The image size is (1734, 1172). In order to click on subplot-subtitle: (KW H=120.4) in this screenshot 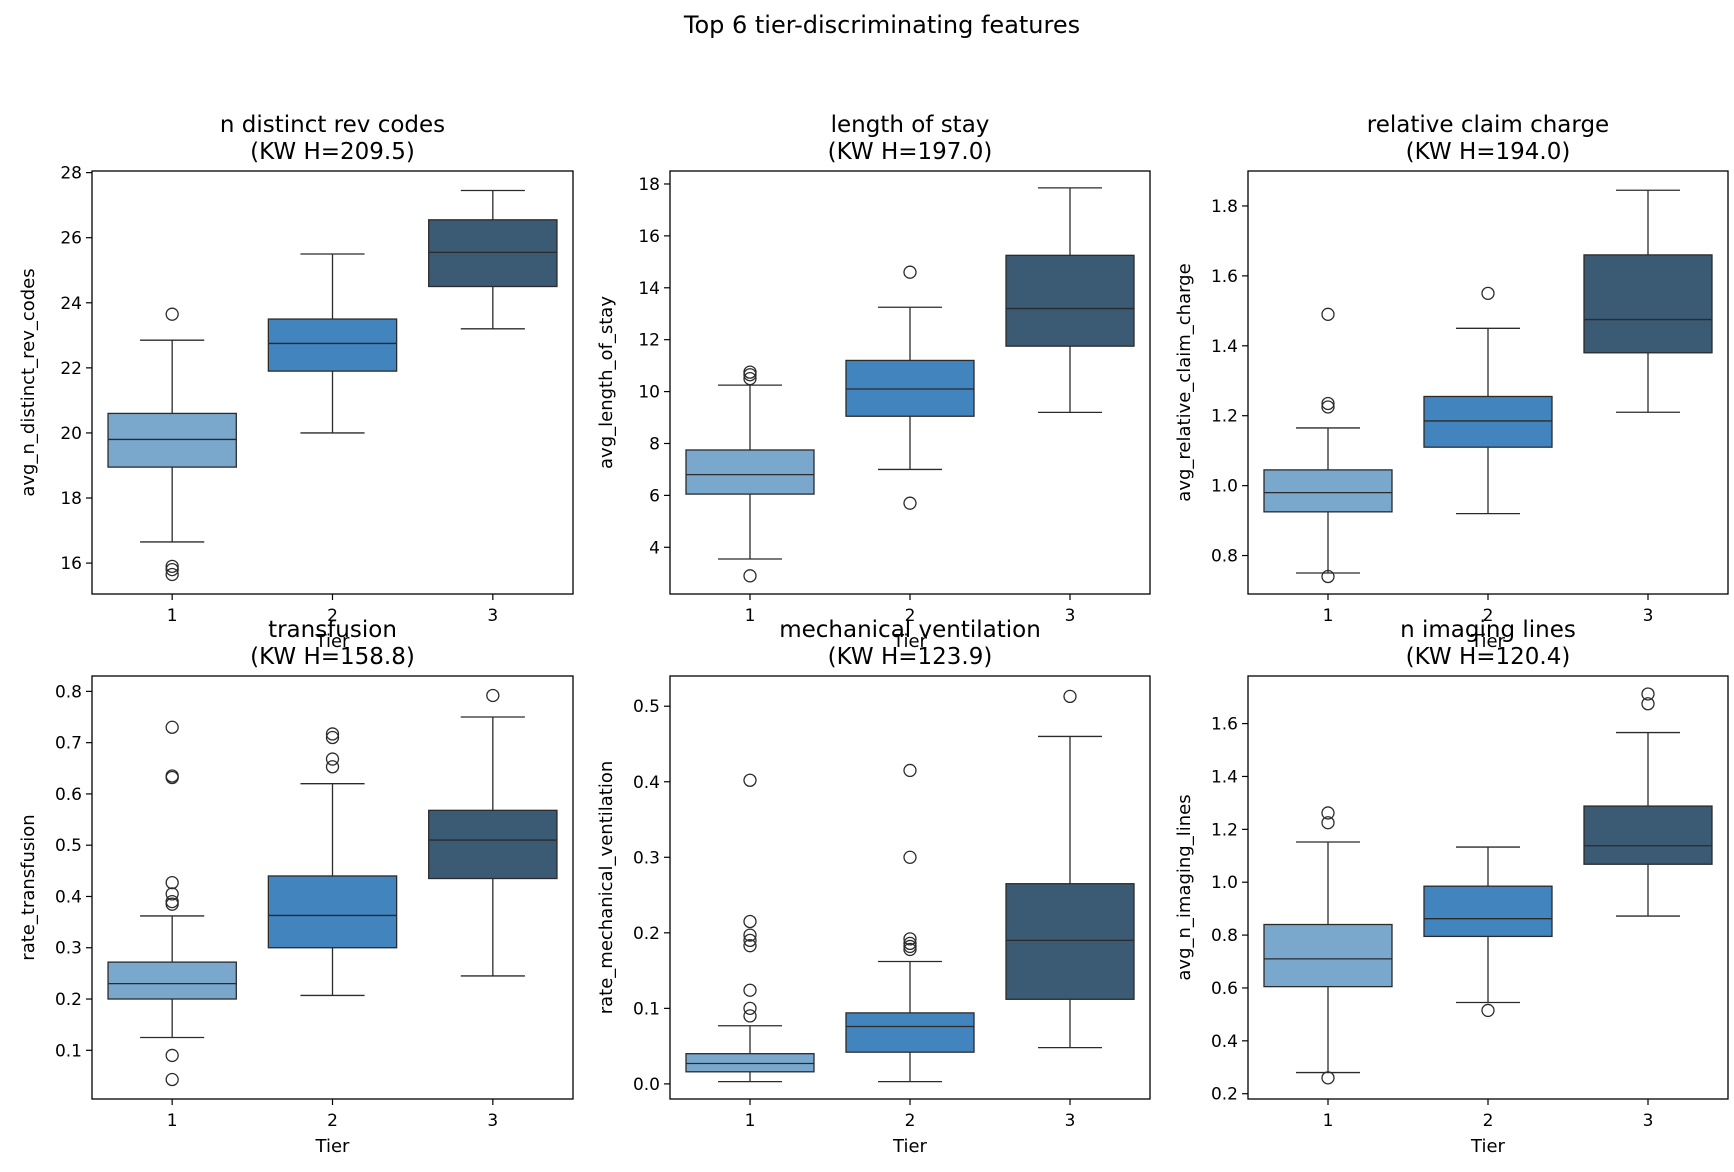, I will do `click(1488, 657)`.